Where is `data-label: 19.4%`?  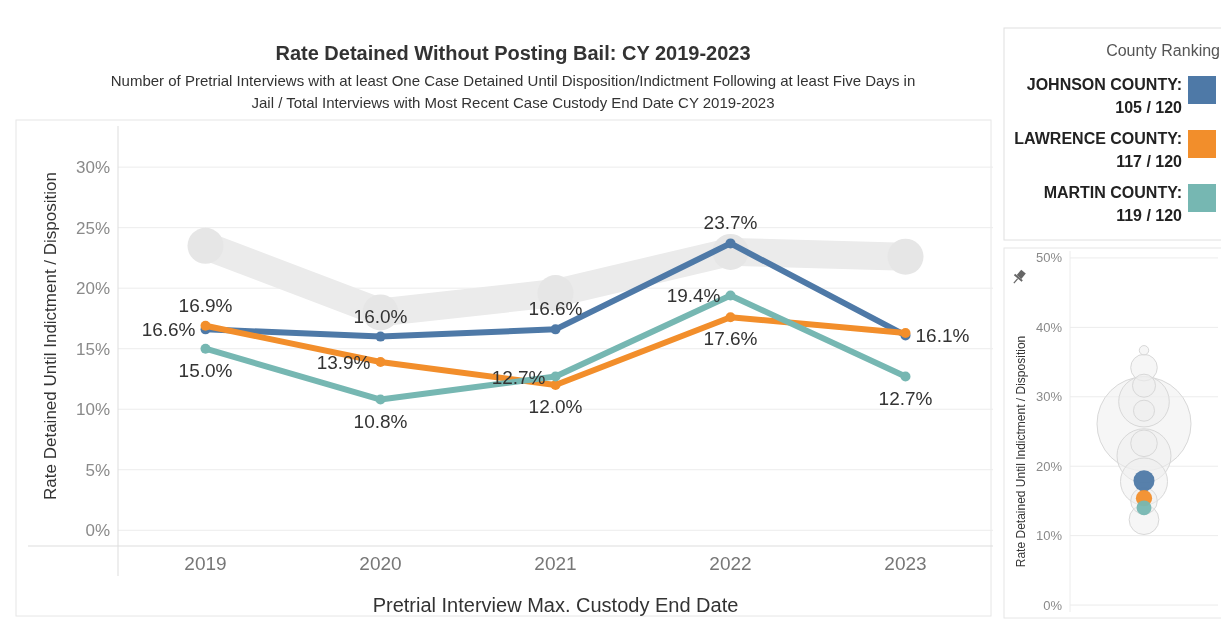 data-label: 19.4% is located at coordinates (693, 296).